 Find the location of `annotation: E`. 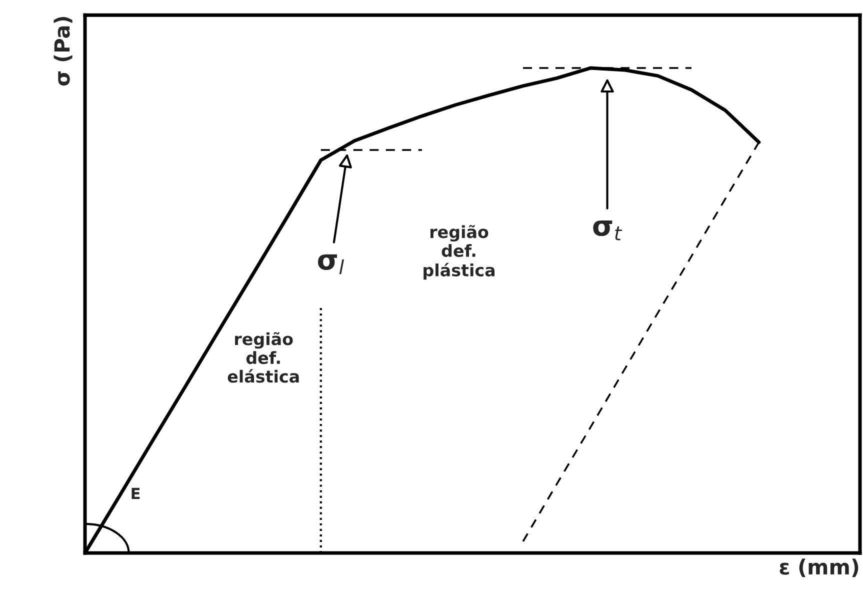

annotation: E is located at coordinates (136, 494).